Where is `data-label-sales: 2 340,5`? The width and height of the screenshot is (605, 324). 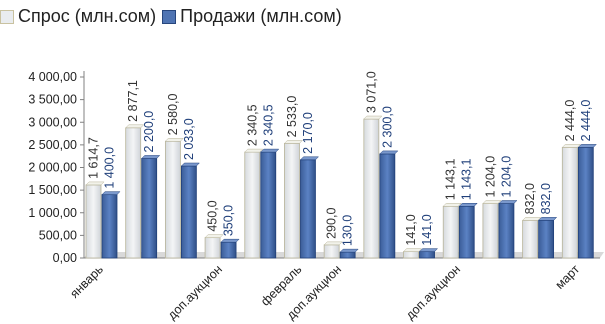 data-label-sales: 2 340,5 is located at coordinates (268, 125).